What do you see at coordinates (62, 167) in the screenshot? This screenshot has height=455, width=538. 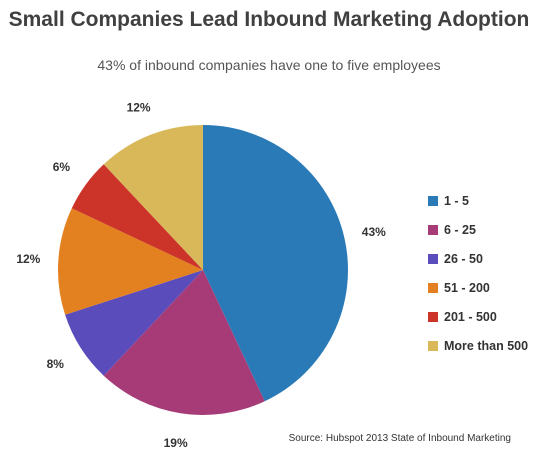 I see `pie-label-201-500: 6%` at bounding box center [62, 167].